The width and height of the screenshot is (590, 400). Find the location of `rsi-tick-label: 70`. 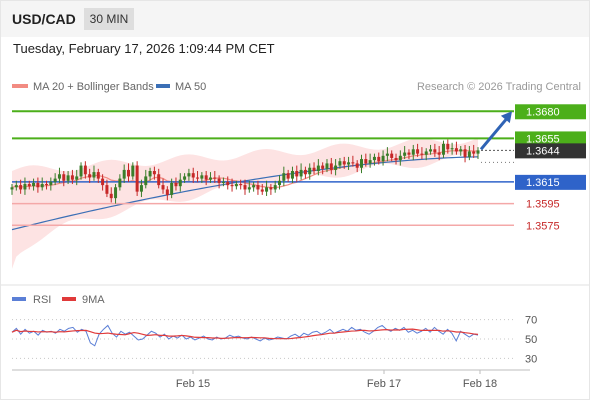

rsi-tick-label: 70 is located at coordinates (531, 321).